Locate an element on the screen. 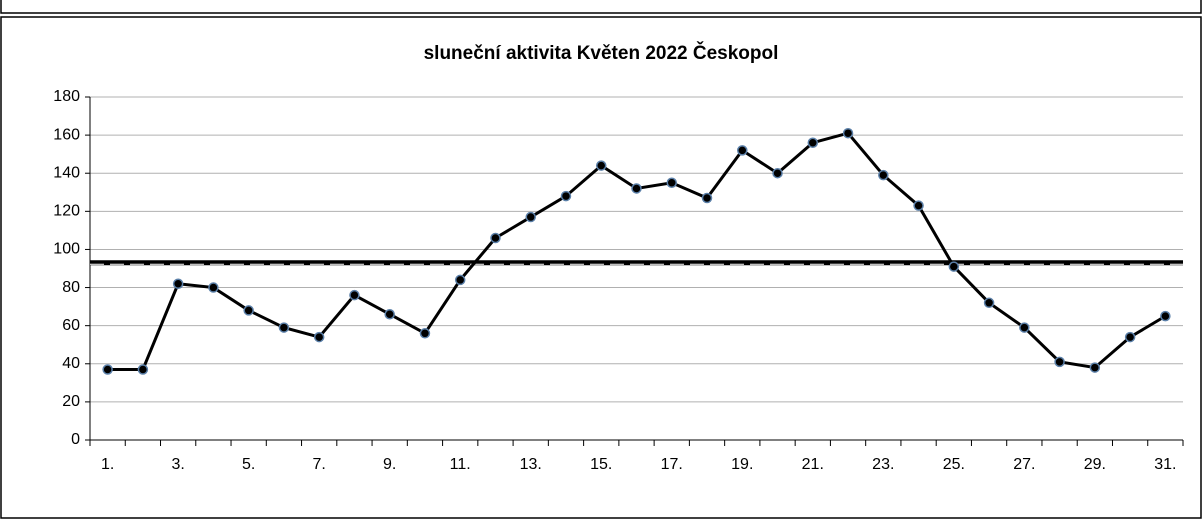 This screenshot has width=1203, height=524. x-tick-label: 23. is located at coordinates (883, 464).